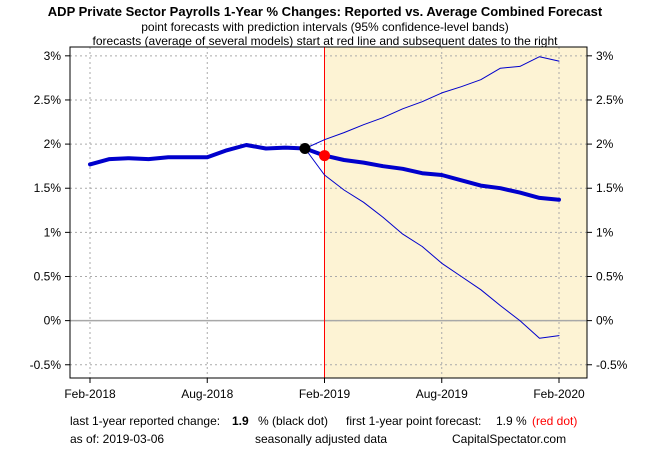 The width and height of the screenshot is (650, 450). I want to click on x-tick-label: Feb-2020, so click(559, 394).